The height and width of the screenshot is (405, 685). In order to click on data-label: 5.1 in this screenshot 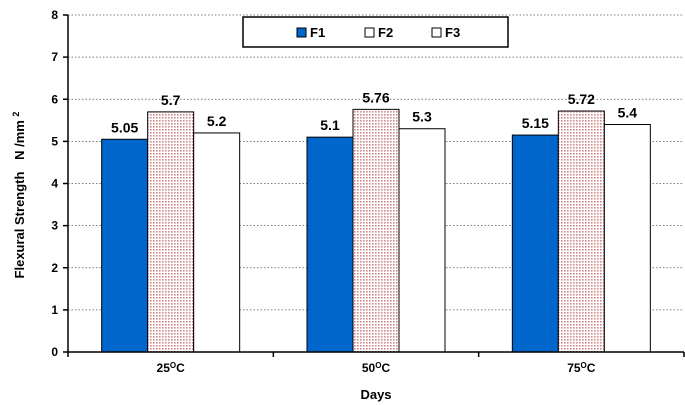, I will do `click(330, 125)`.